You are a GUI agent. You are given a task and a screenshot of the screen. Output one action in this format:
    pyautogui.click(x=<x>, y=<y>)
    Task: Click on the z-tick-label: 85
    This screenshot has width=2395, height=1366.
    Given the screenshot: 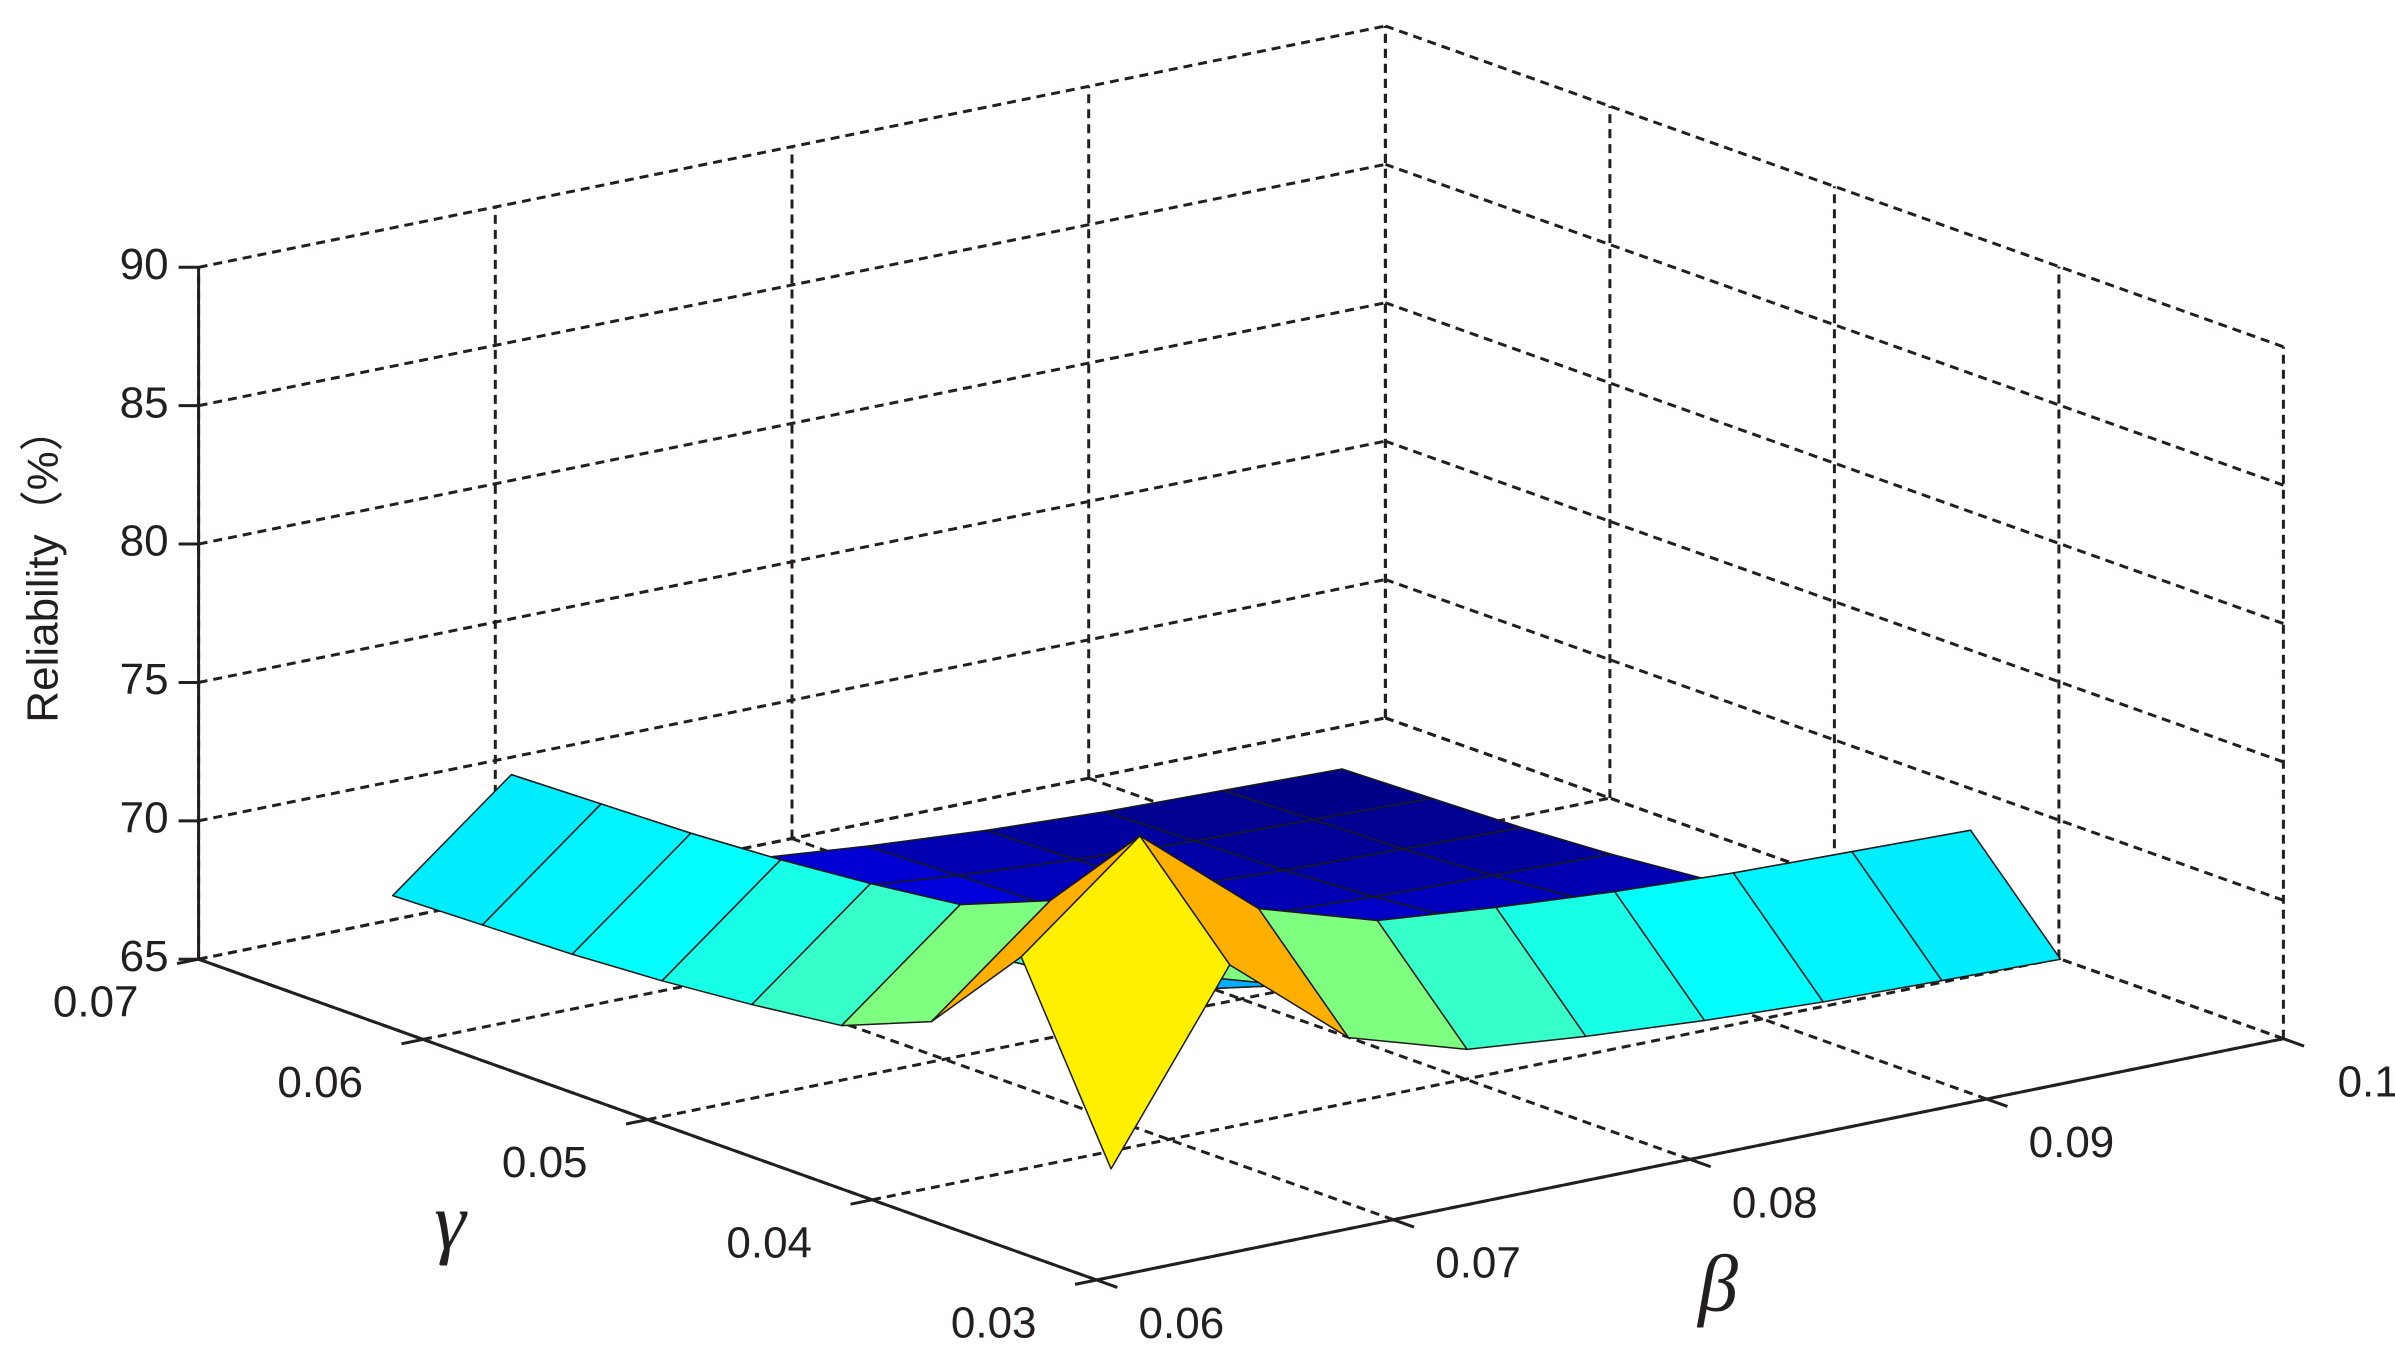 What is the action you would take?
    pyautogui.click(x=144, y=402)
    